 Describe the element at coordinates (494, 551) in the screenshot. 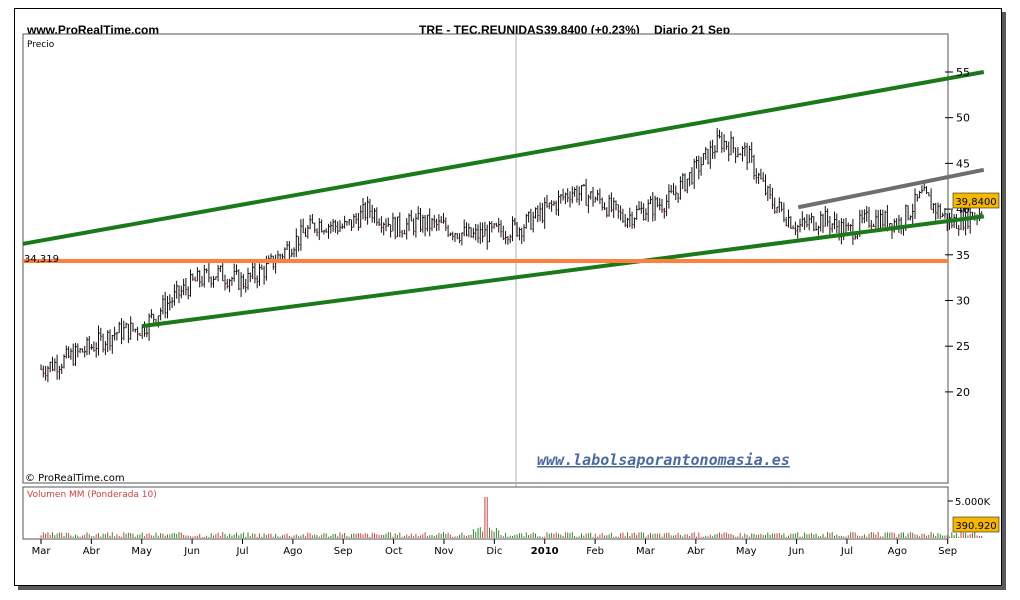

I see `x-tick-label: Dic` at that location.